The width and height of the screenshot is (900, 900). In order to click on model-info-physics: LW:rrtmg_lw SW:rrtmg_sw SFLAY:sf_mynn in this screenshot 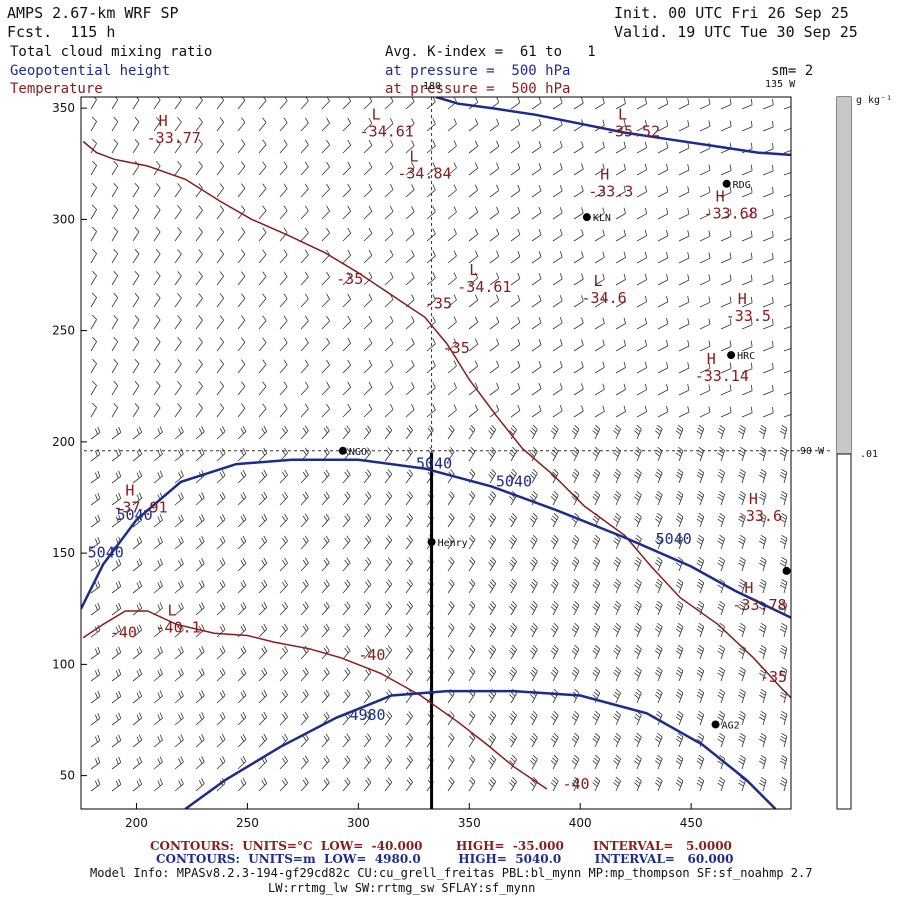, I will do `click(402, 888)`.